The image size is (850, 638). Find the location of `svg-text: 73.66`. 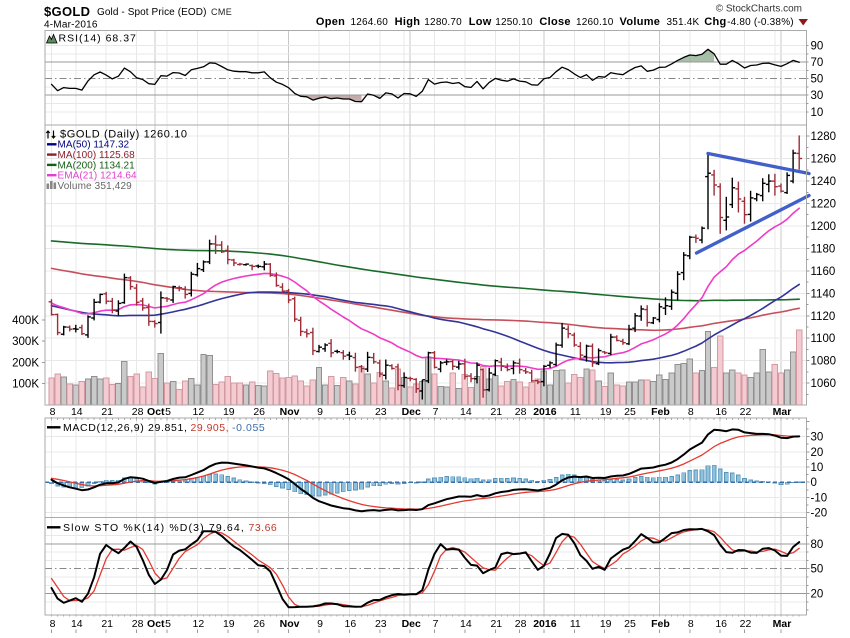

svg-text: 73.66 is located at coordinates (263, 528).